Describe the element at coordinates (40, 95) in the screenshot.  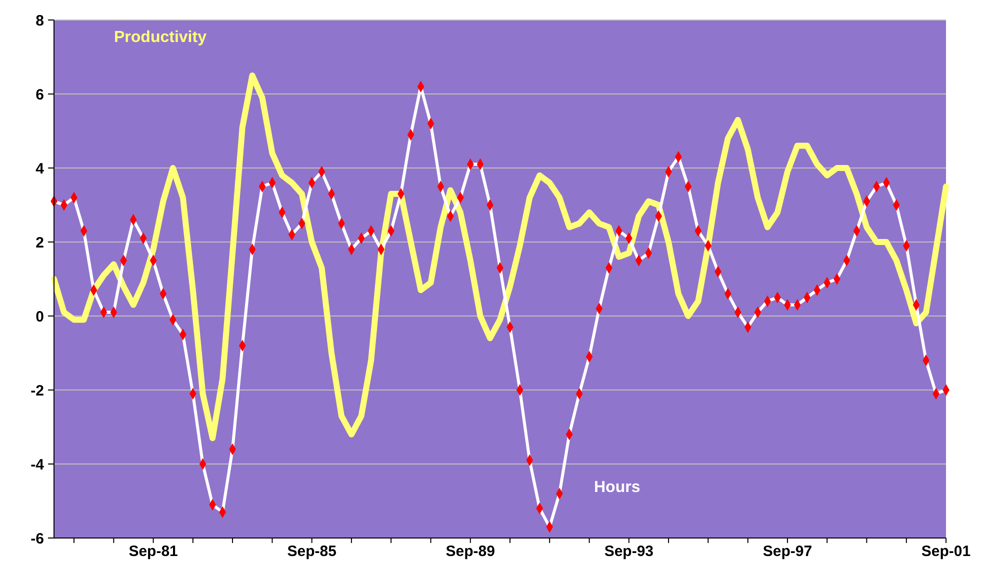
I see `y-tick-label: 6` at that location.